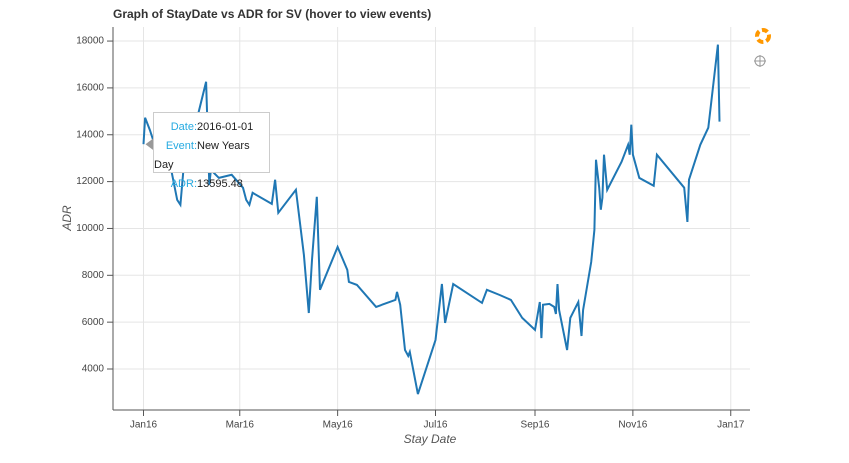 Image resolution: width=849 pixels, height=463 pixels. What do you see at coordinates (144, 425) in the screenshot?
I see `x-tick-label: Jan16` at bounding box center [144, 425].